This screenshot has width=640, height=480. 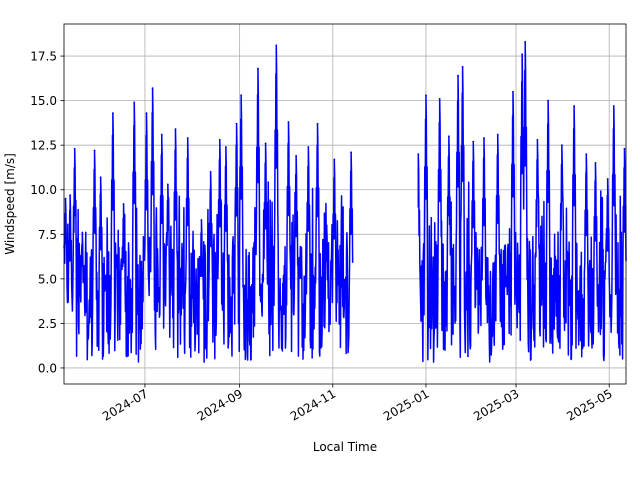 What do you see at coordinates (220, 404) in the screenshot?
I see `x-tick-label: 2024-09` at bounding box center [220, 404].